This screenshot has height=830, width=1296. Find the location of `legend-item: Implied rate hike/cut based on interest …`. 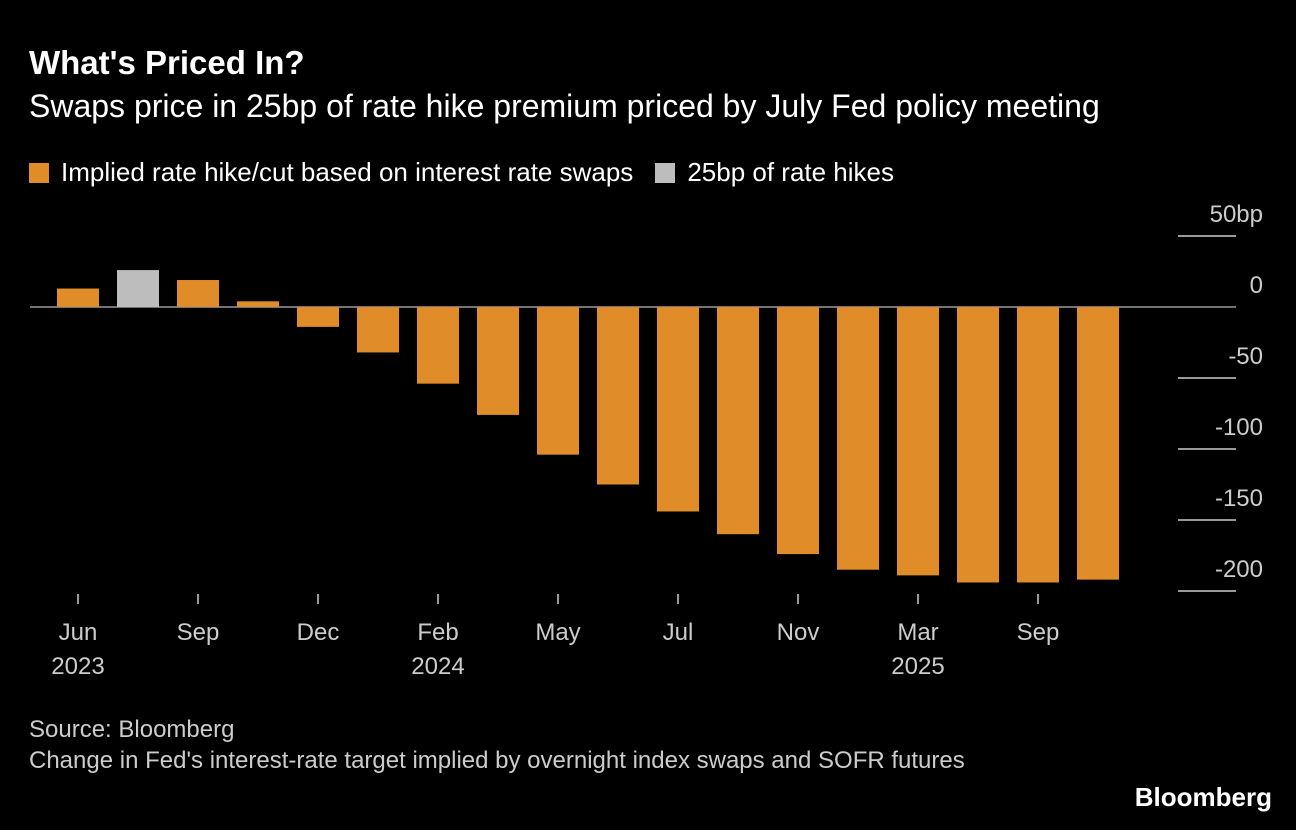

legend-item: Implied rate hike/cut based on interest … is located at coordinates (331, 172).